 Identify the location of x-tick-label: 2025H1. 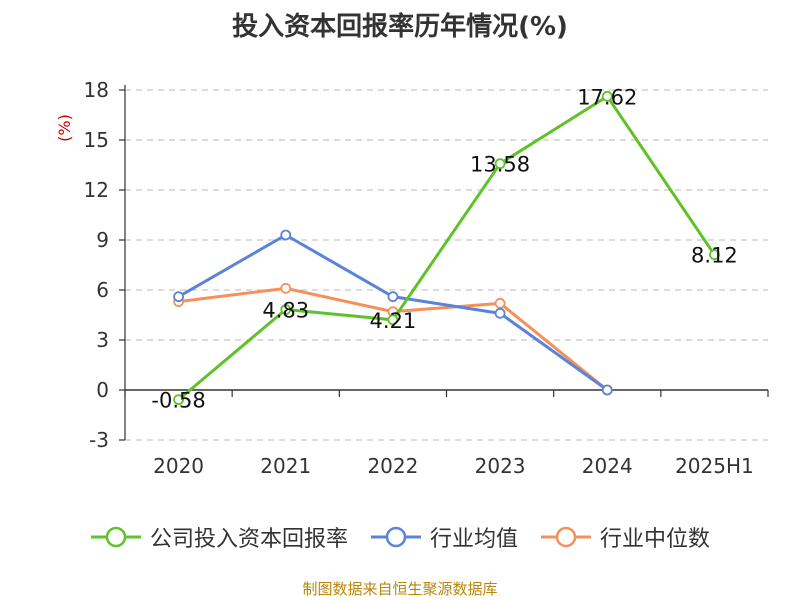
(714, 466).